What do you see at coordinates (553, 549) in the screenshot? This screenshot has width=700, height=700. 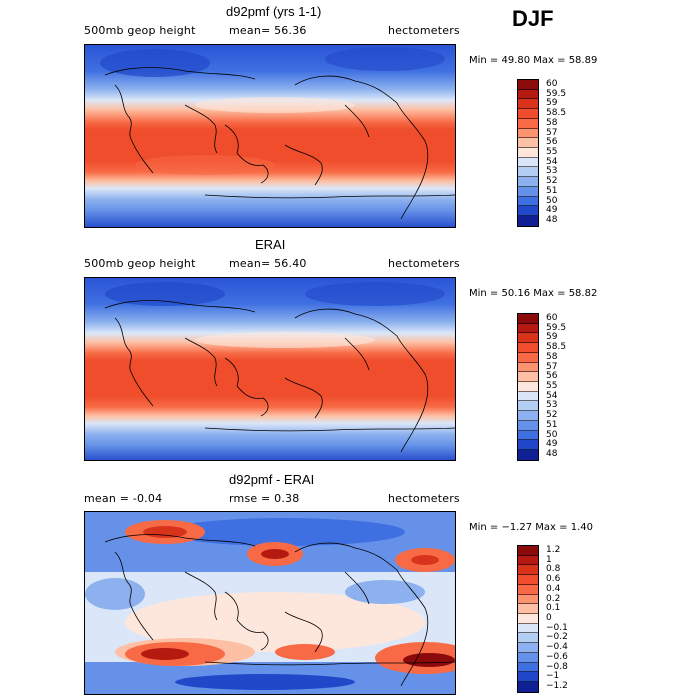 I see `colorbar-tick-label: 1.2` at bounding box center [553, 549].